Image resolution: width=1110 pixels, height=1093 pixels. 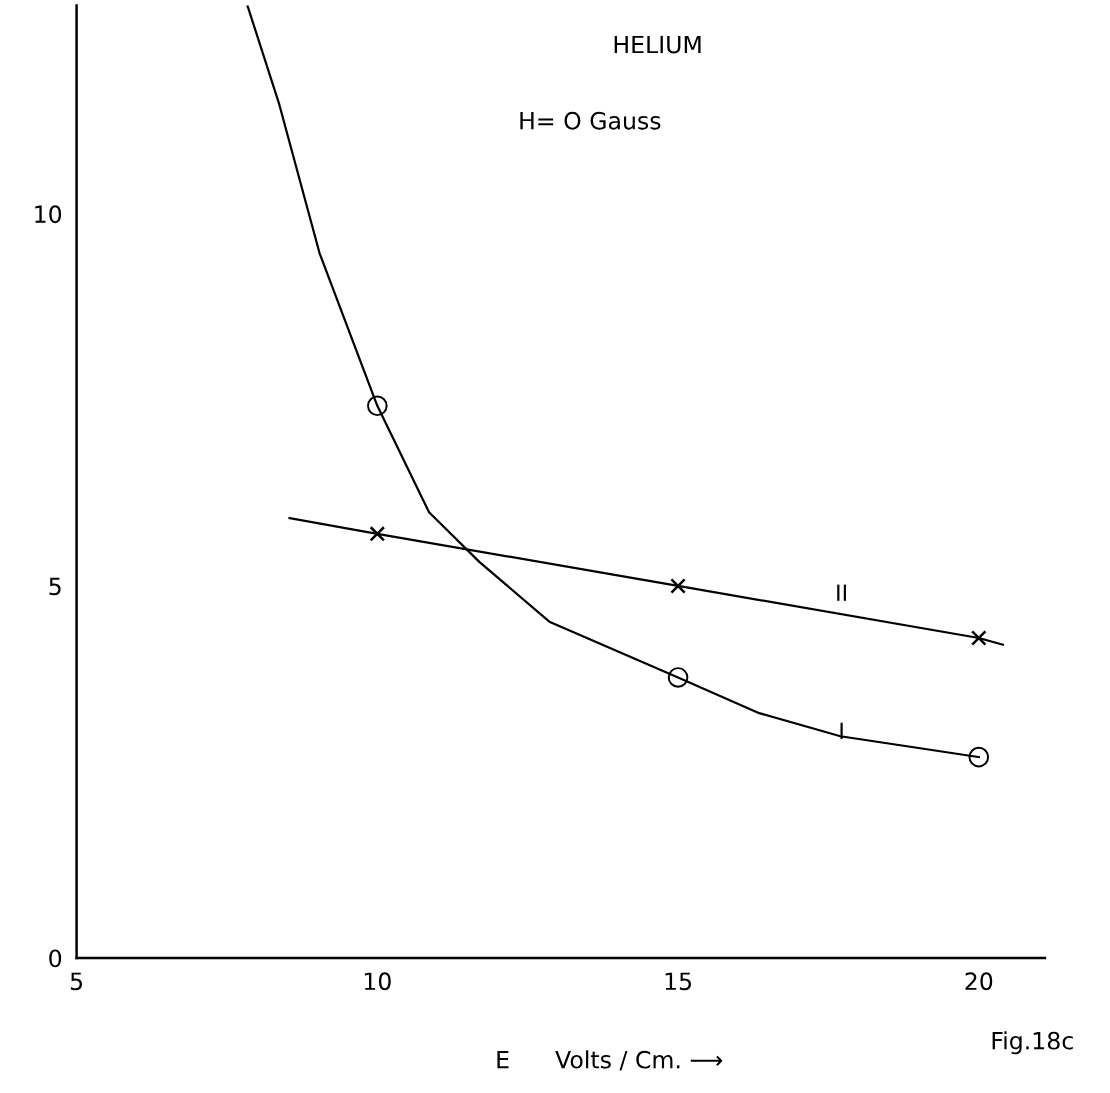 What do you see at coordinates (678, 981) in the screenshot?
I see `x-tick-label: 15` at bounding box center [678, 981].